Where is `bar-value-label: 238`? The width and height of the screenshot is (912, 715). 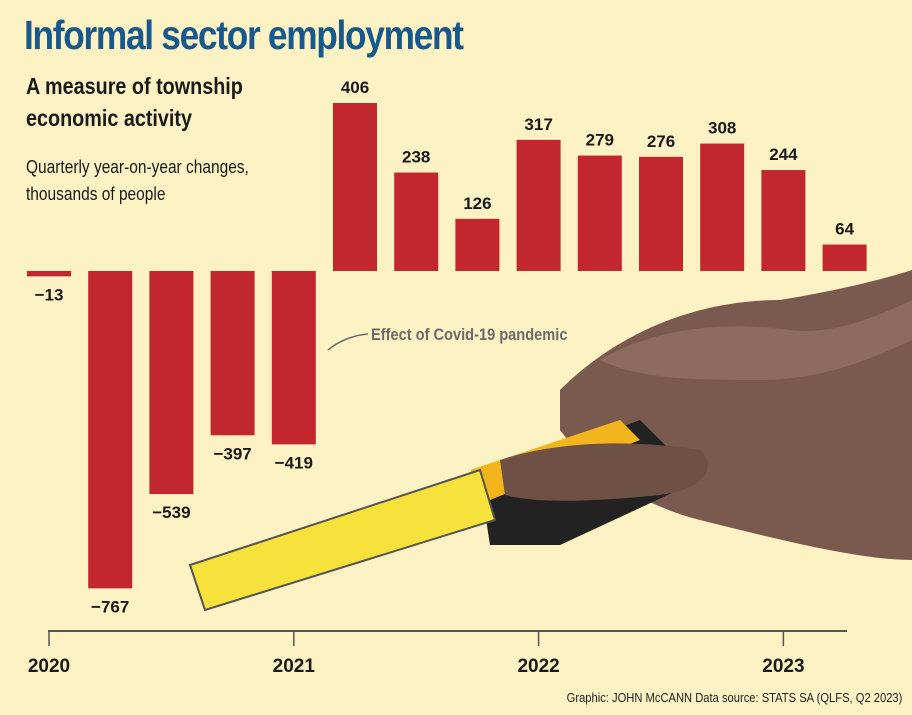 bar-value-label: 238 is located at coordinates (416, 157).